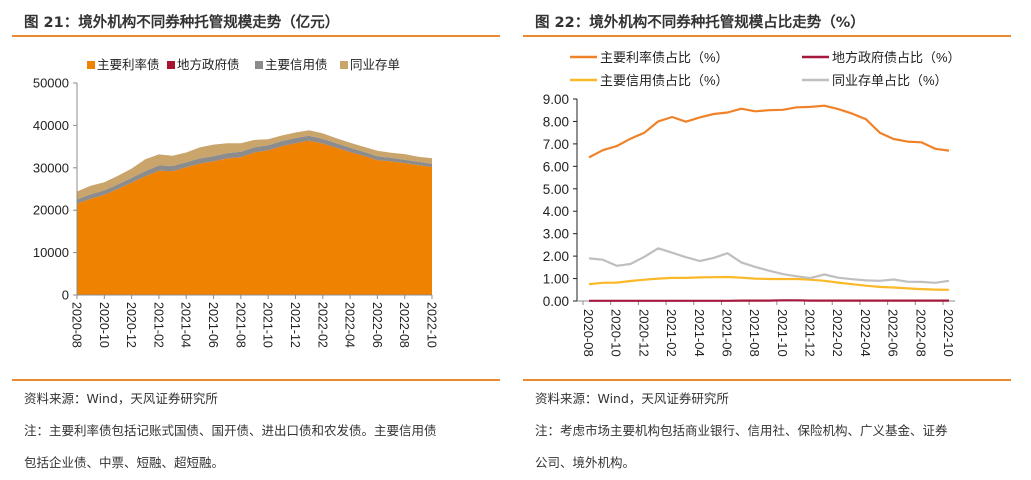 This screenshot has height=480, width=1031. What do you see at coordinates (741, 430) in the screenshot?
I see `note-line-1: 注：考虑市场主要机构包括商业银行、信用社、保险机构、广义基金、证券` at bounding box center [741, 430].